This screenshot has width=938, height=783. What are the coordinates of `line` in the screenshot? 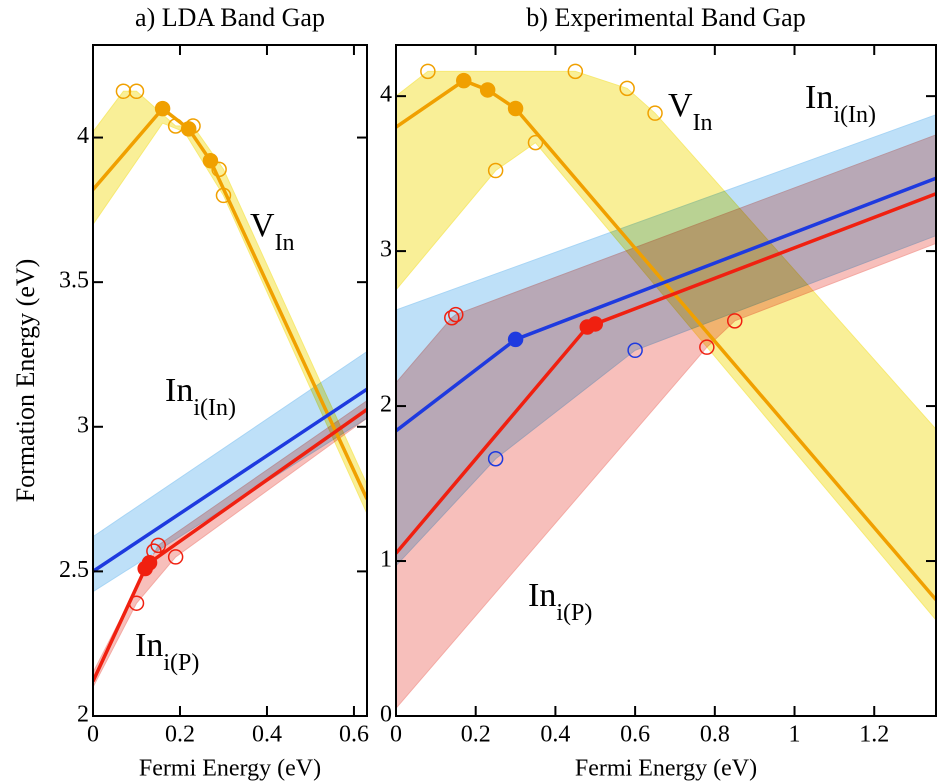 It's located at (230, 480).